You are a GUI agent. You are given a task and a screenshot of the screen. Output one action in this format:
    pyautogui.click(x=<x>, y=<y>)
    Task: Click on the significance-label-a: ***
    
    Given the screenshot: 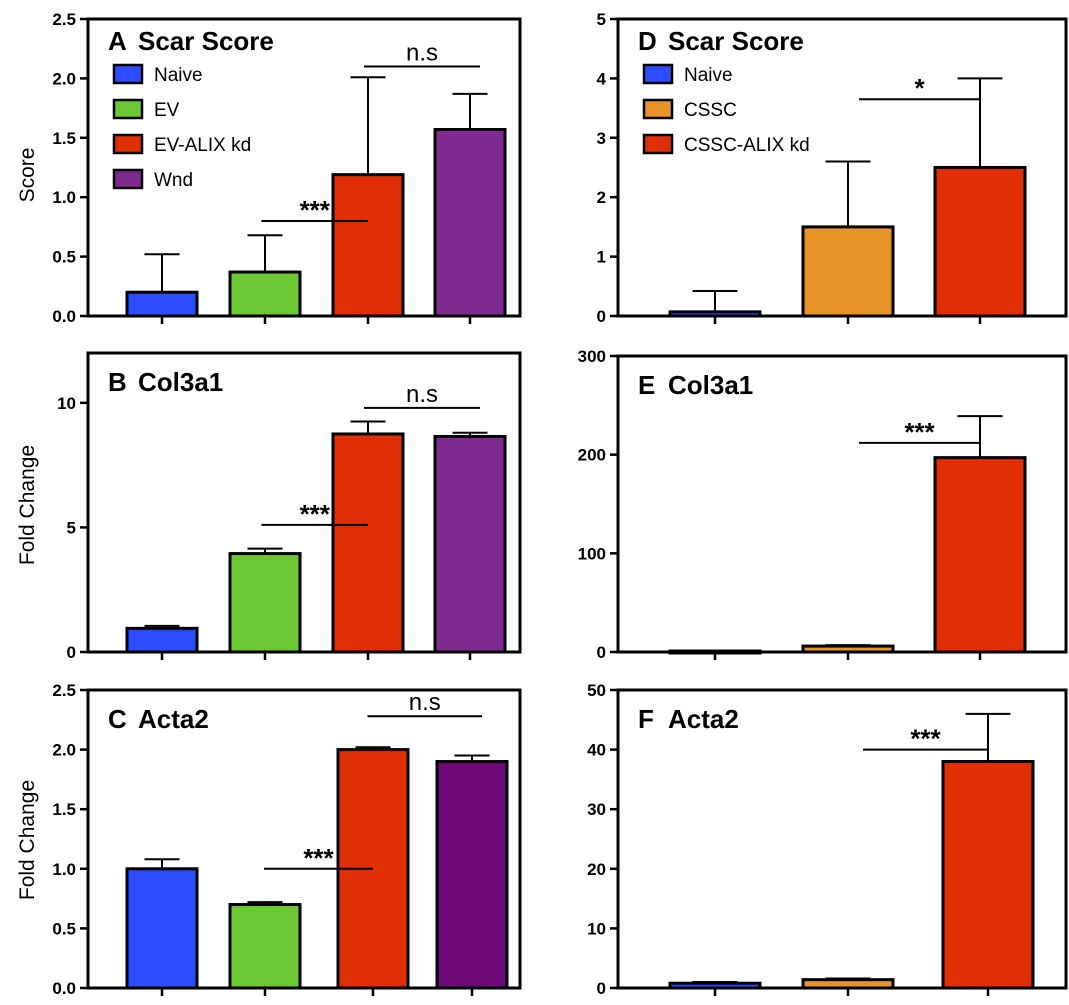 What is the action you would take?
    pyautogui.click(x=315, y=210)
    